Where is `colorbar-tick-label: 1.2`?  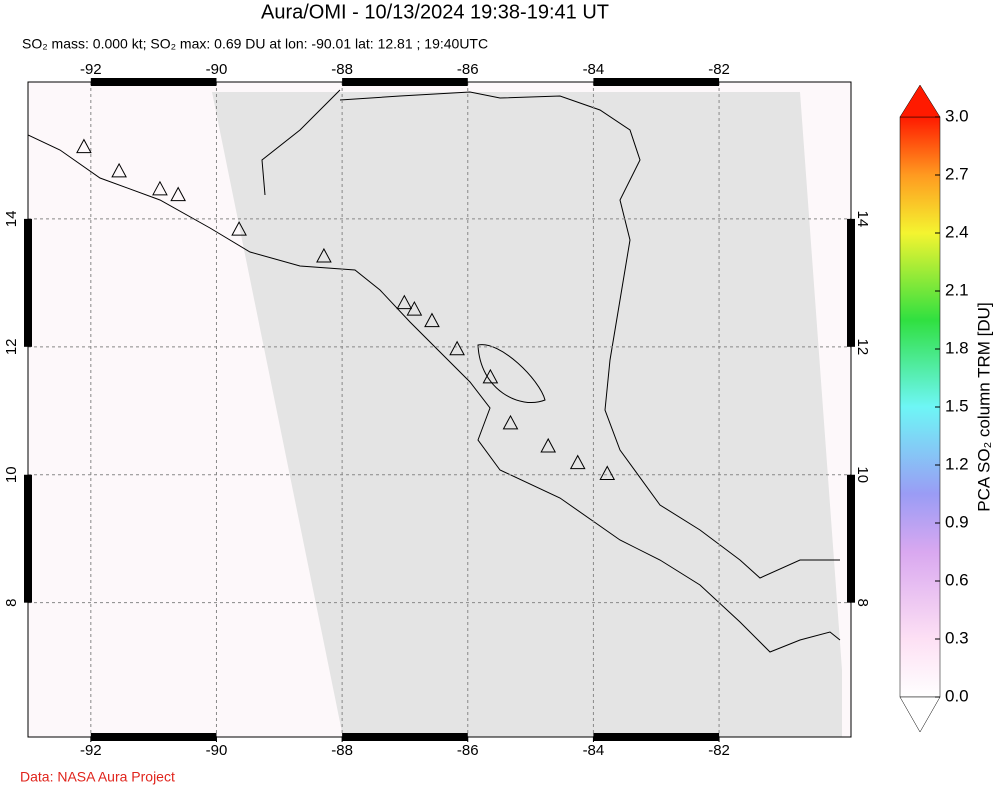 colorbar-tick-label: 1.2 is located at coordinates (957, 463).